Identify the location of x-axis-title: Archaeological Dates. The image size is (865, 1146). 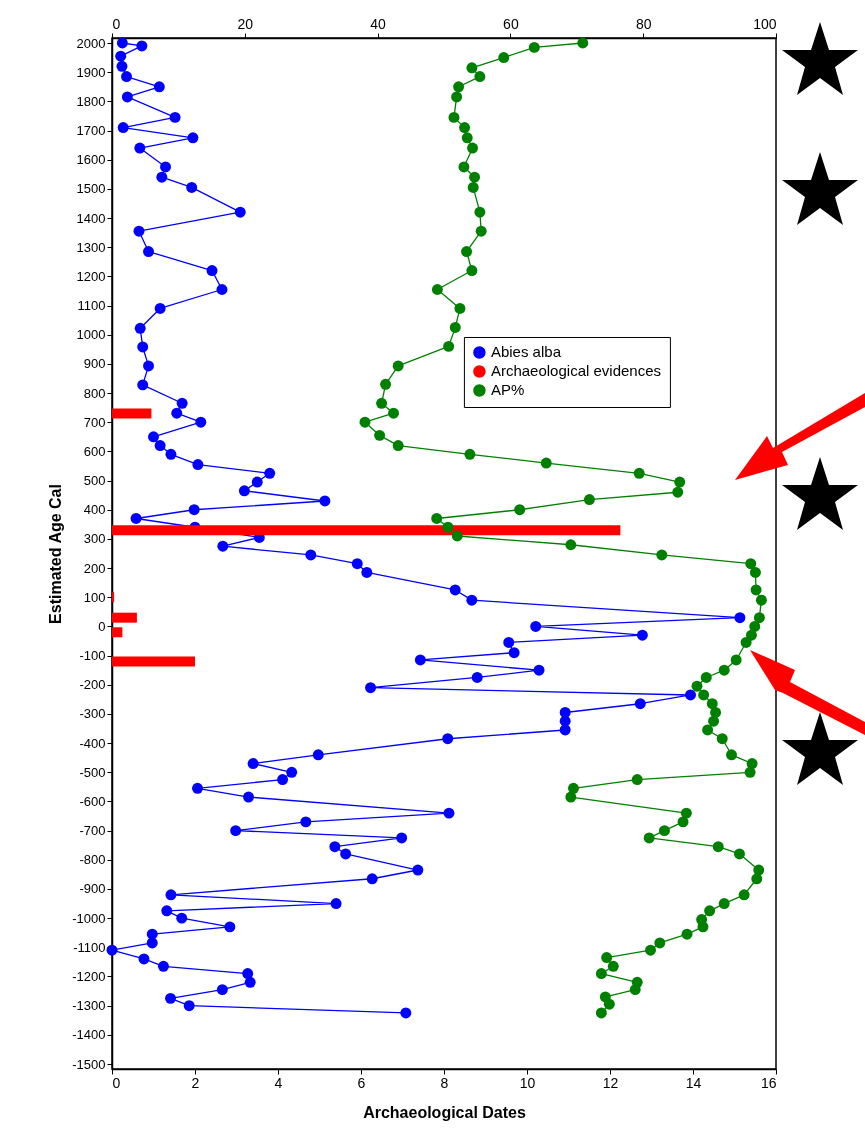
(444, 1112).